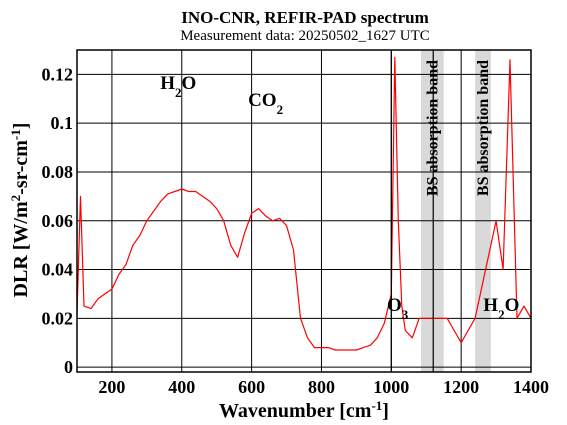 The image size is (567, 425). What do you see at coordinates (251, 387) in the screenshot?
I see `x-tick-label-600: 600` at bounding box center [251, 387].